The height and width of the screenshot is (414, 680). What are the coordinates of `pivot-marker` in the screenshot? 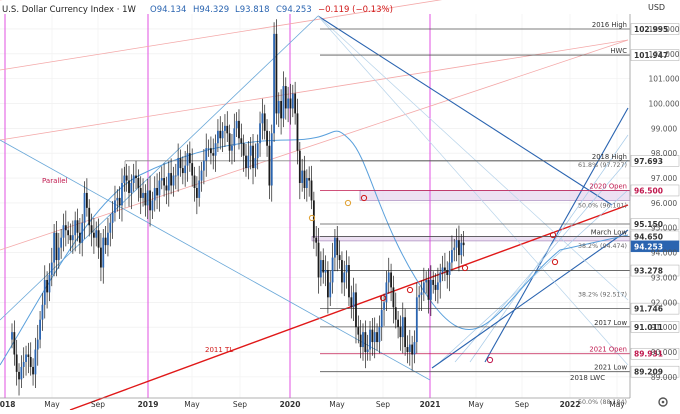 It's located at (465, 268).